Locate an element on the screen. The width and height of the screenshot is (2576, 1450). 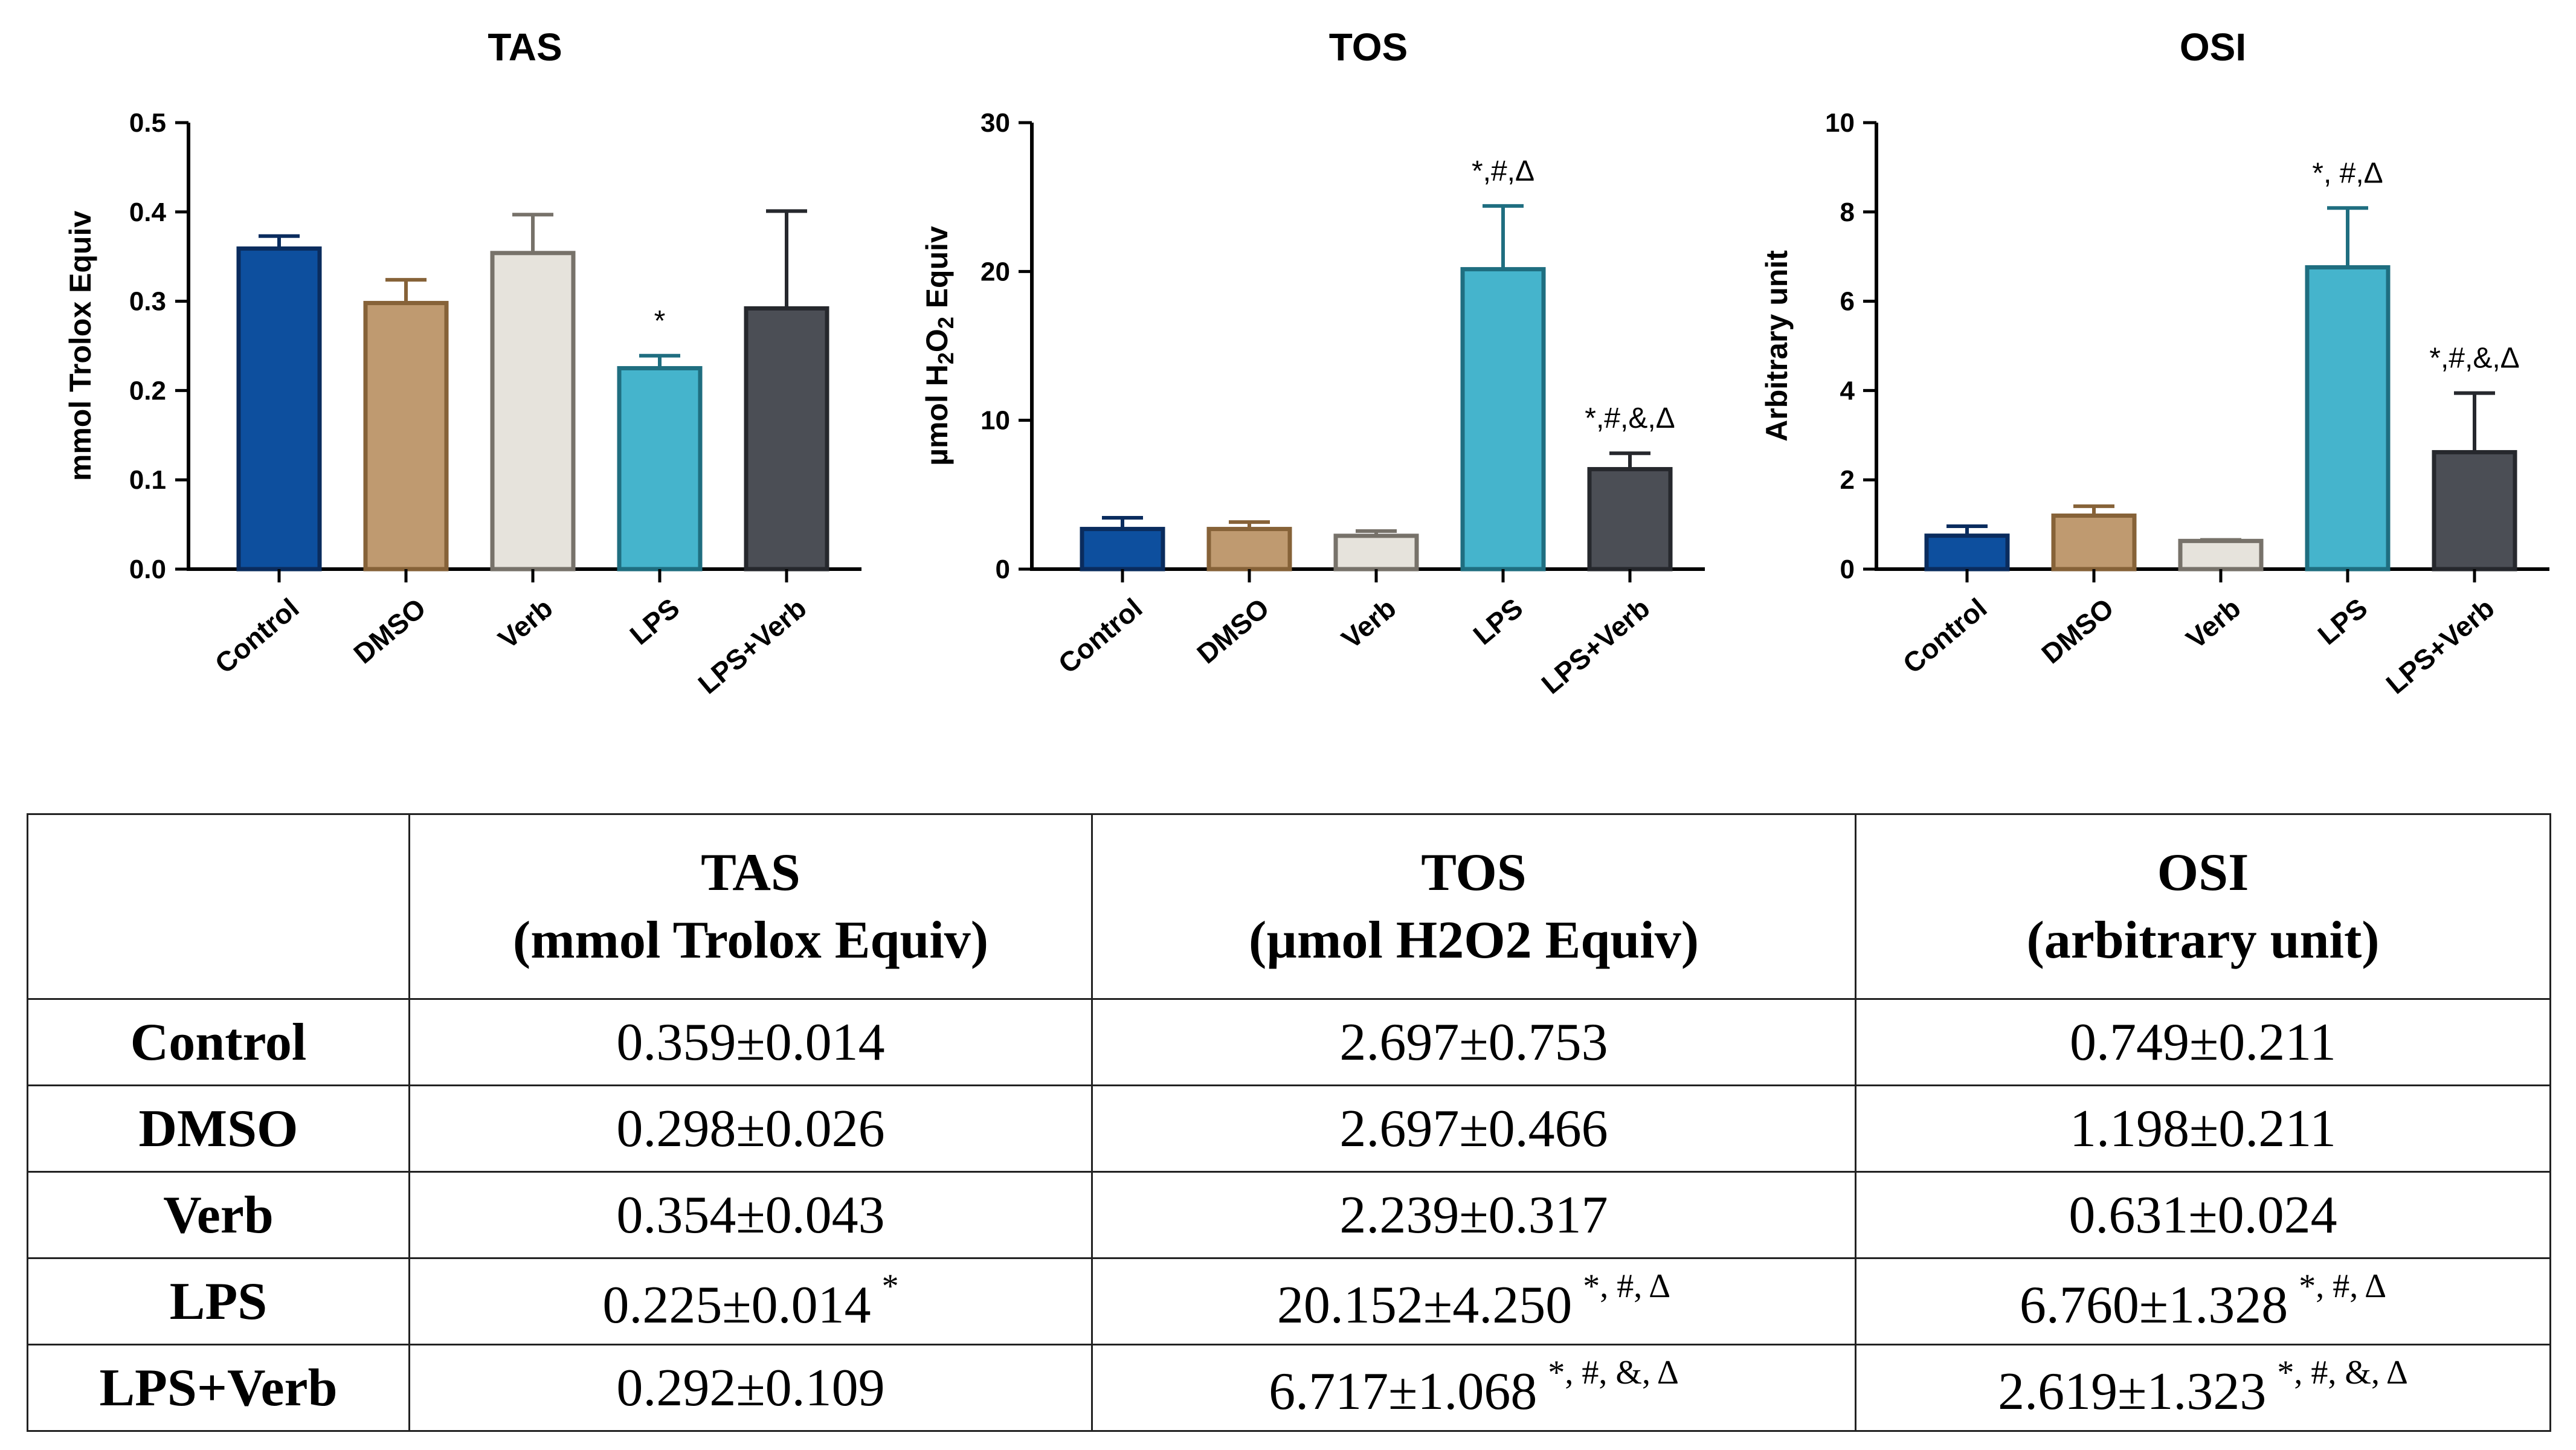
cell-tas: 0.359±0.014 is located at coordinates (750, 1042).